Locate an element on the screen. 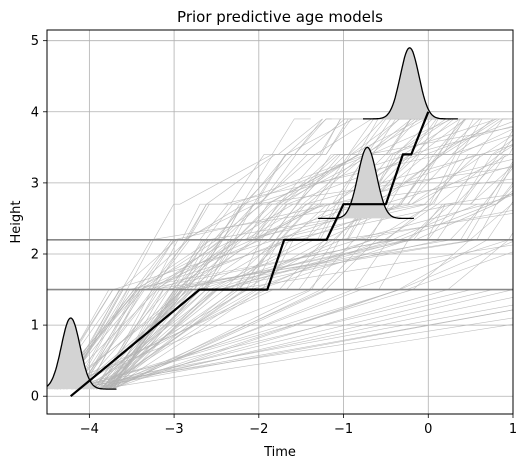  x-tick-label: −2 is located at coordinates (258, 429).